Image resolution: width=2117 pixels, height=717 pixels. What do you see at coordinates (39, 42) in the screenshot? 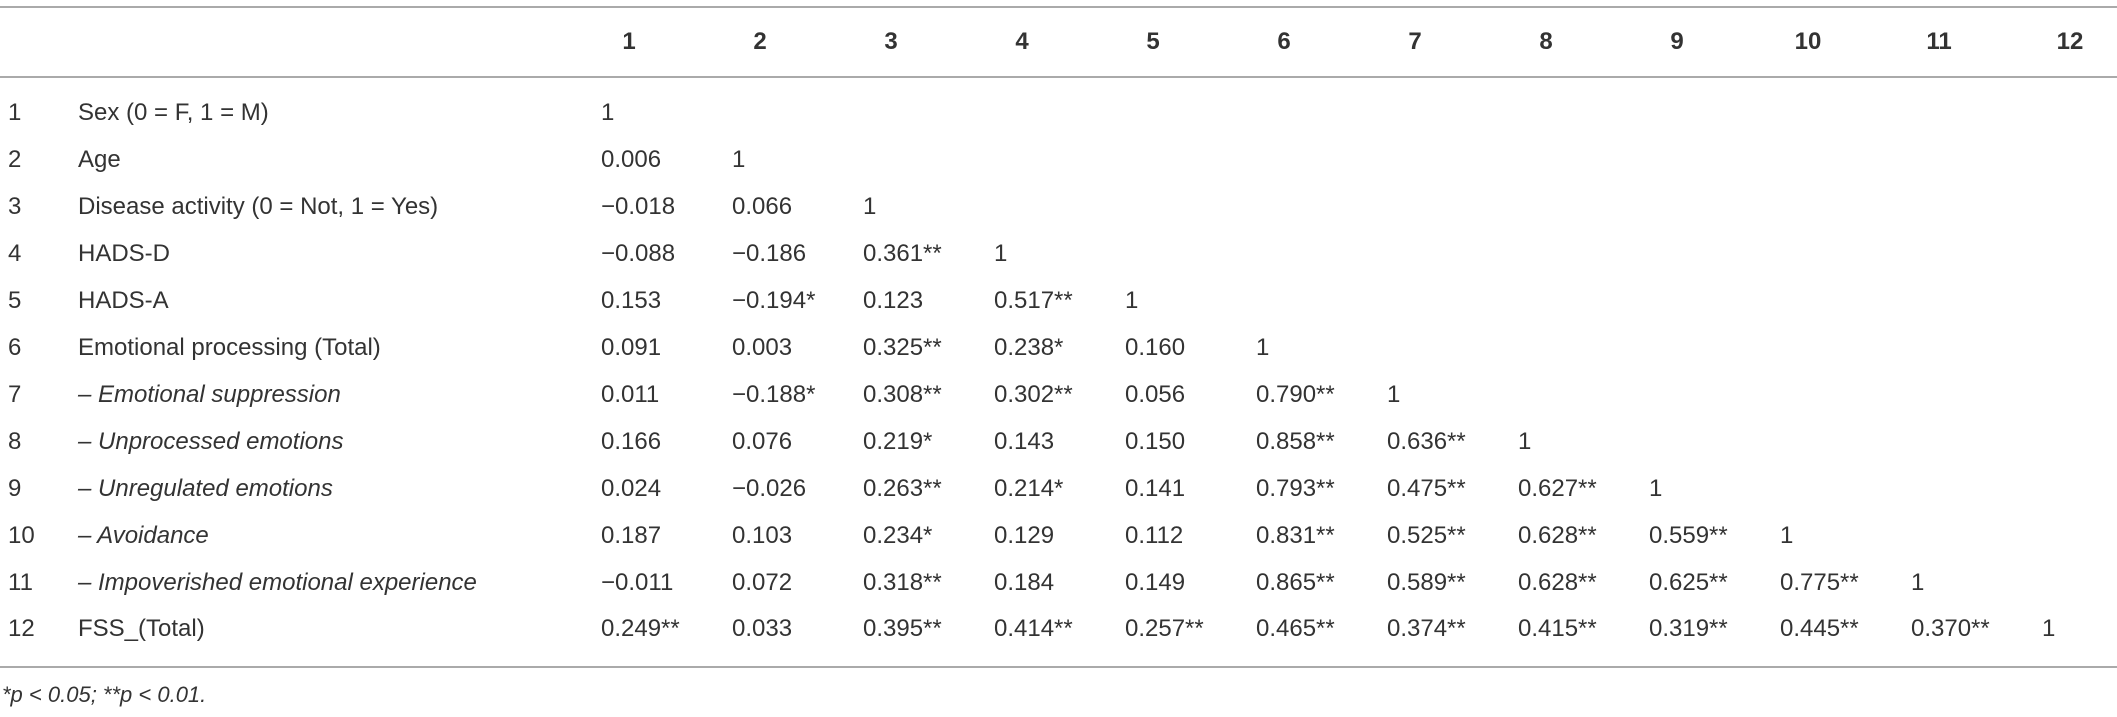
I see `empty-header` at bounding box center [39, 42].